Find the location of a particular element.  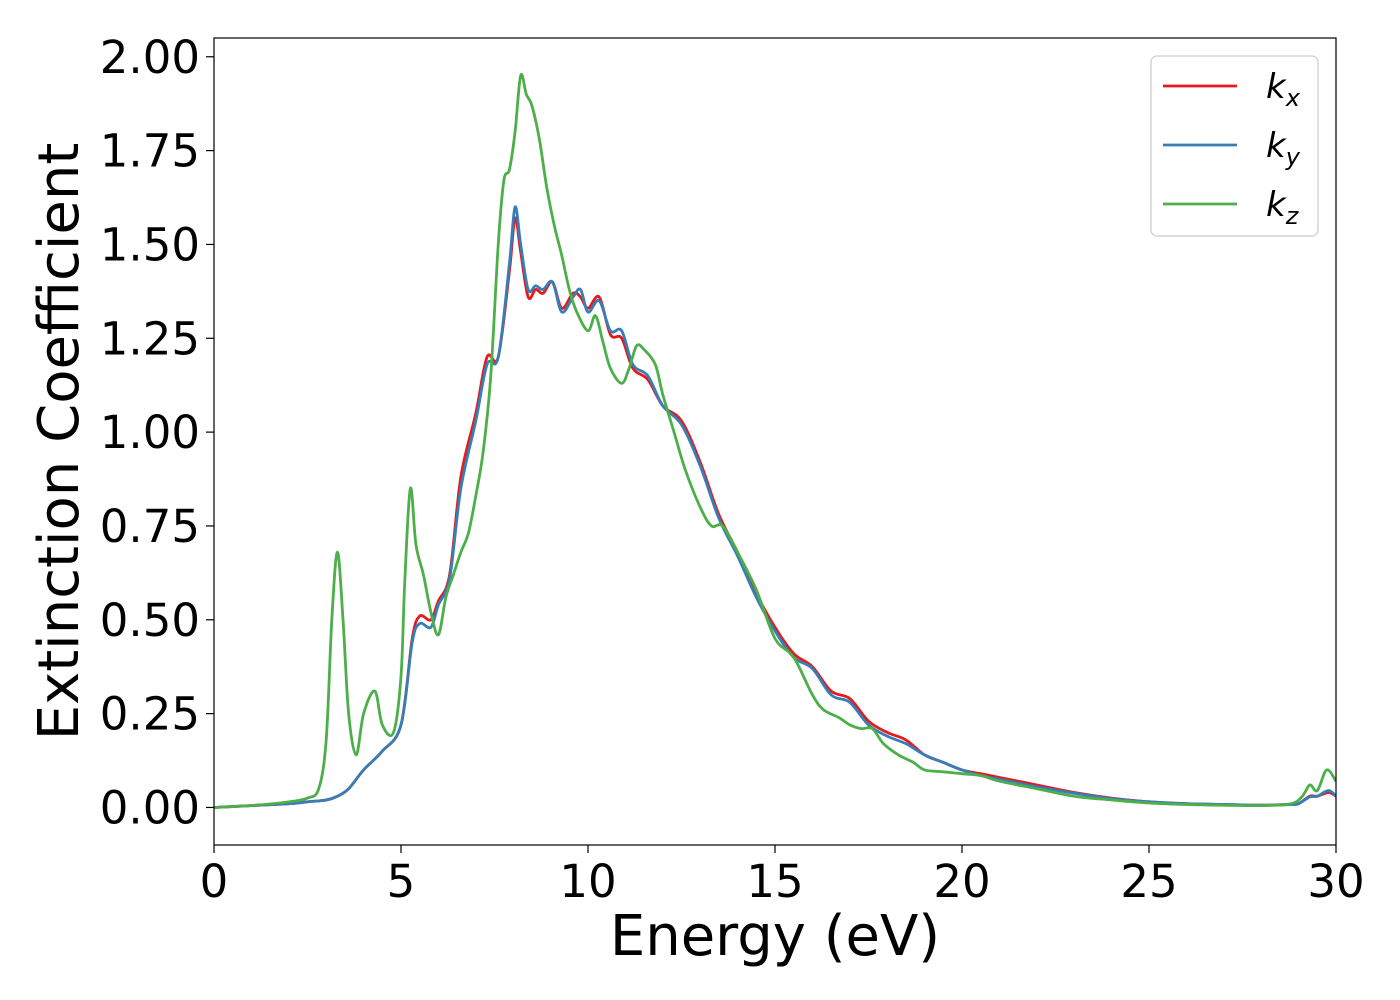

y-tick-label: 1.25 is located at coordinates (150, 338).